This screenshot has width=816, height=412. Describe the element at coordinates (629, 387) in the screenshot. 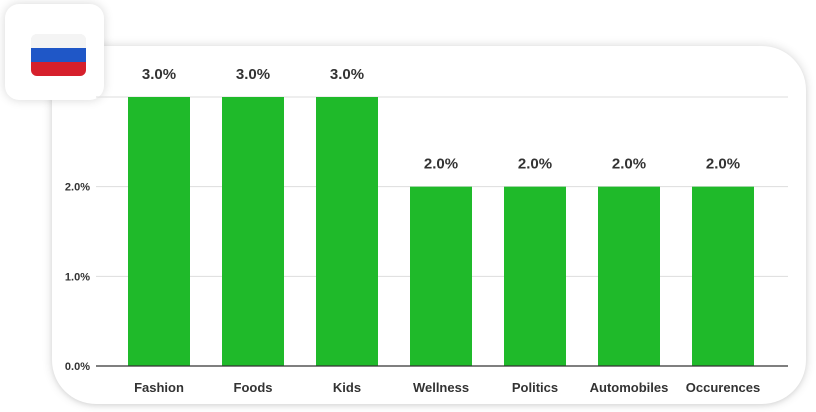

I see `category-label: Automobiles` at that location.